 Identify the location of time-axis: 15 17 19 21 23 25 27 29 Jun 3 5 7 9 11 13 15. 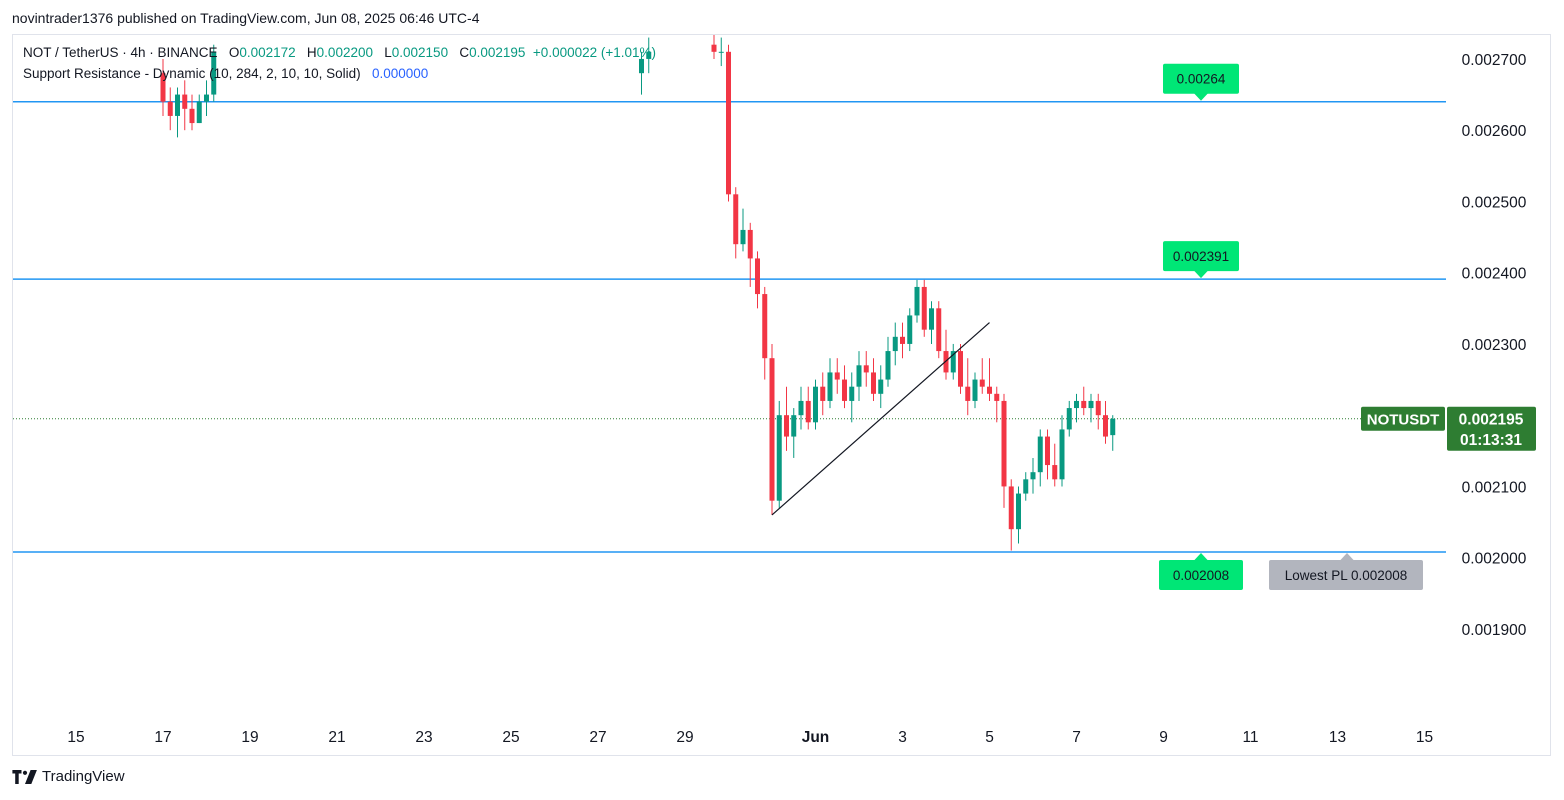
(750, 737).